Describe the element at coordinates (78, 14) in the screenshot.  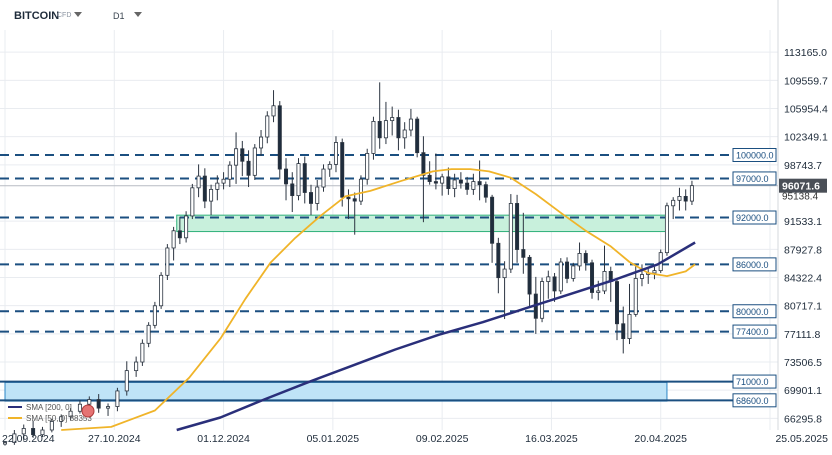
I see `symbol-dropdown-icon` at that location.